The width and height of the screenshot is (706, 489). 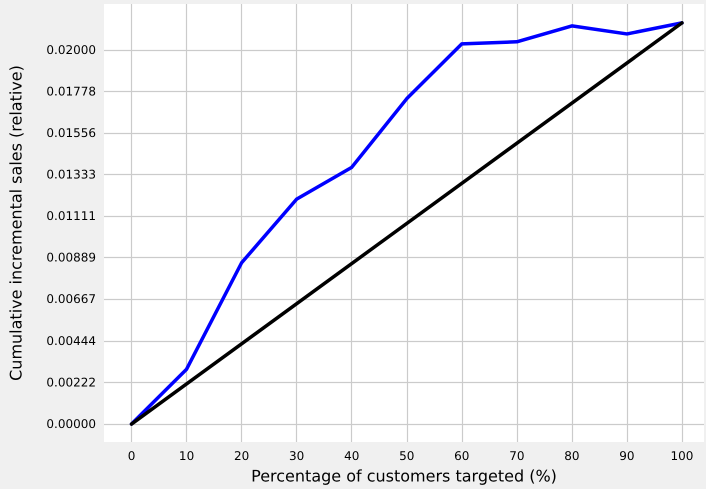 What do you see at coordinates (132, 456) in the screenshot?
I see `x-tick-label: 0` at bounding box center [132, 456].